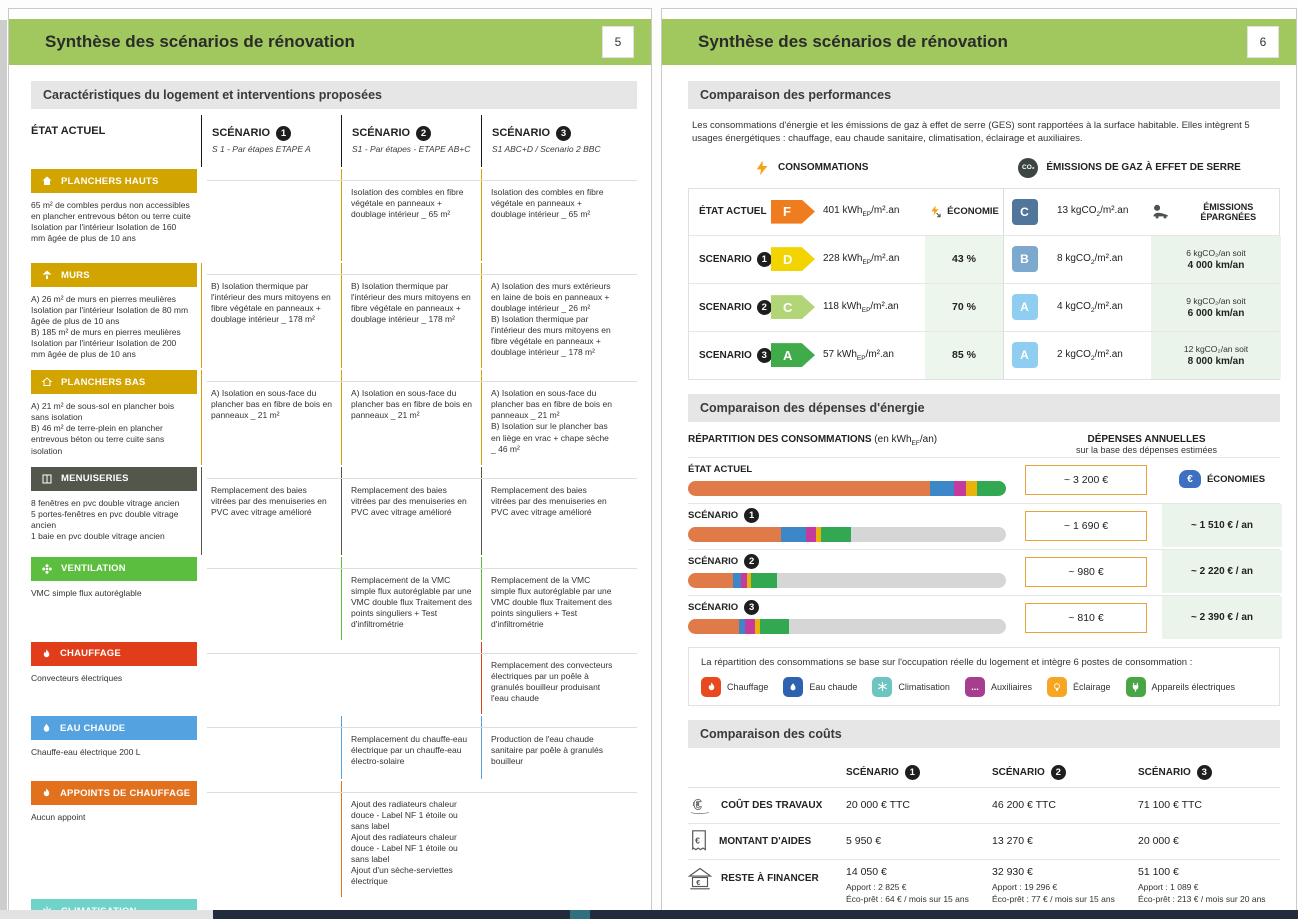 This screenshot has height=919, width=1298. I want to click on ges-class-box: C, so click(1024, 211).